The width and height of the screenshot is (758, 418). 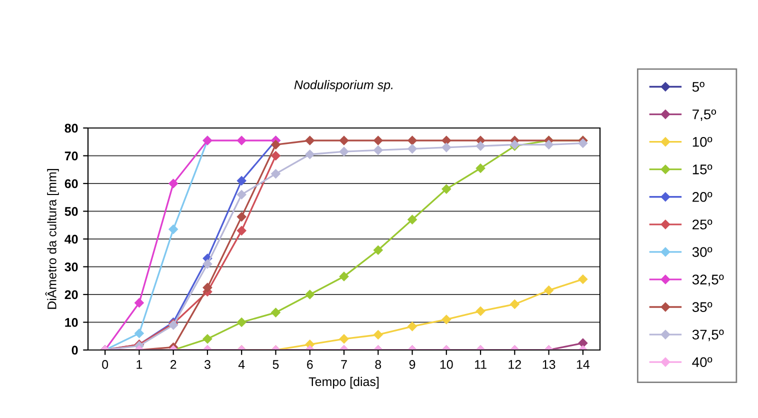 I want to click on y-tick-label: 30, so click(x=71, y=267).